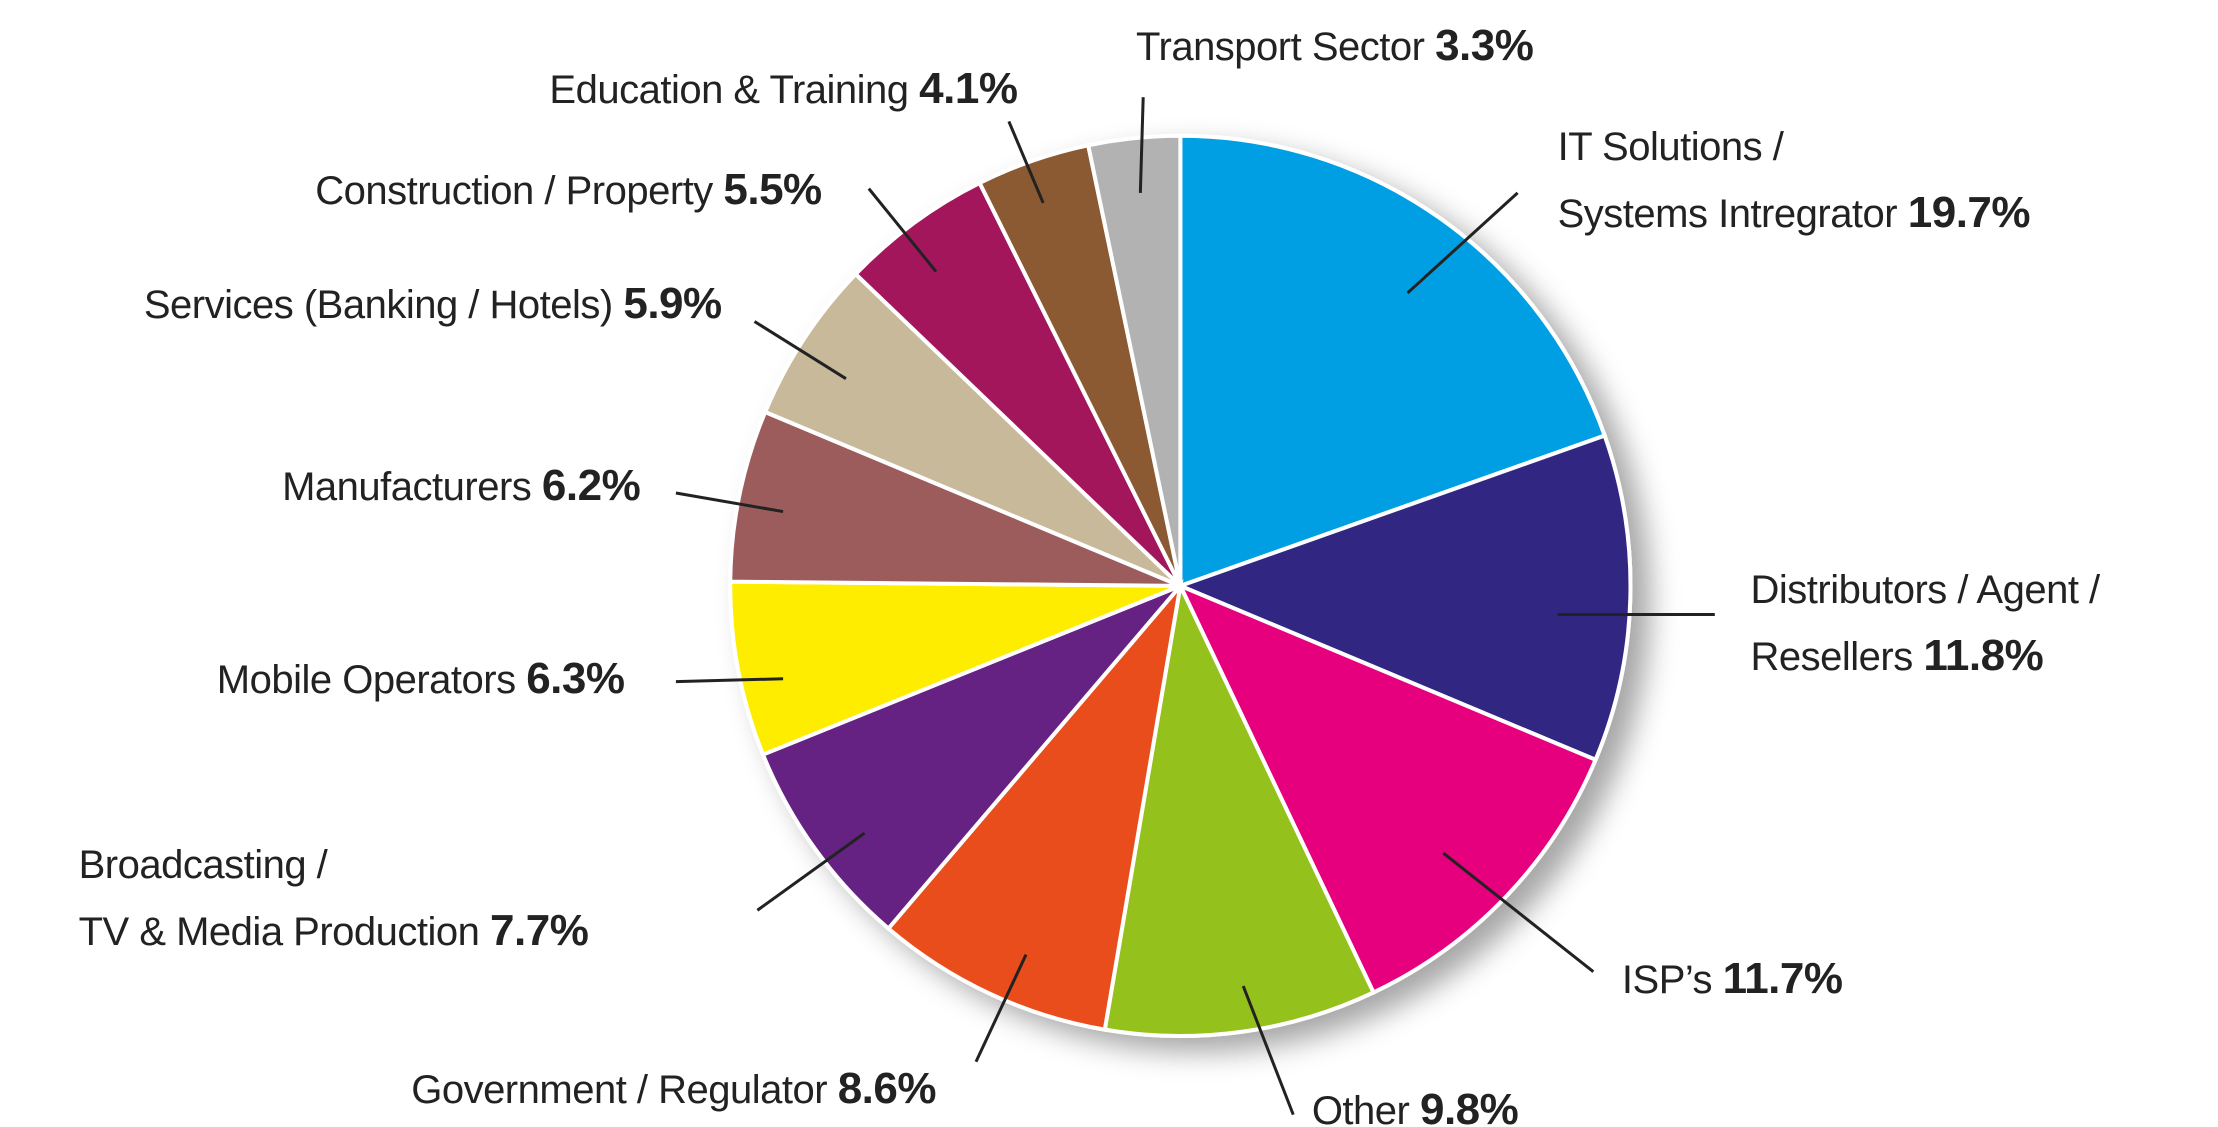  What do you see at coordinates (539, 930) in the screenshot?
I see `value-label: 7.7%` at bounding box center [539, 930].